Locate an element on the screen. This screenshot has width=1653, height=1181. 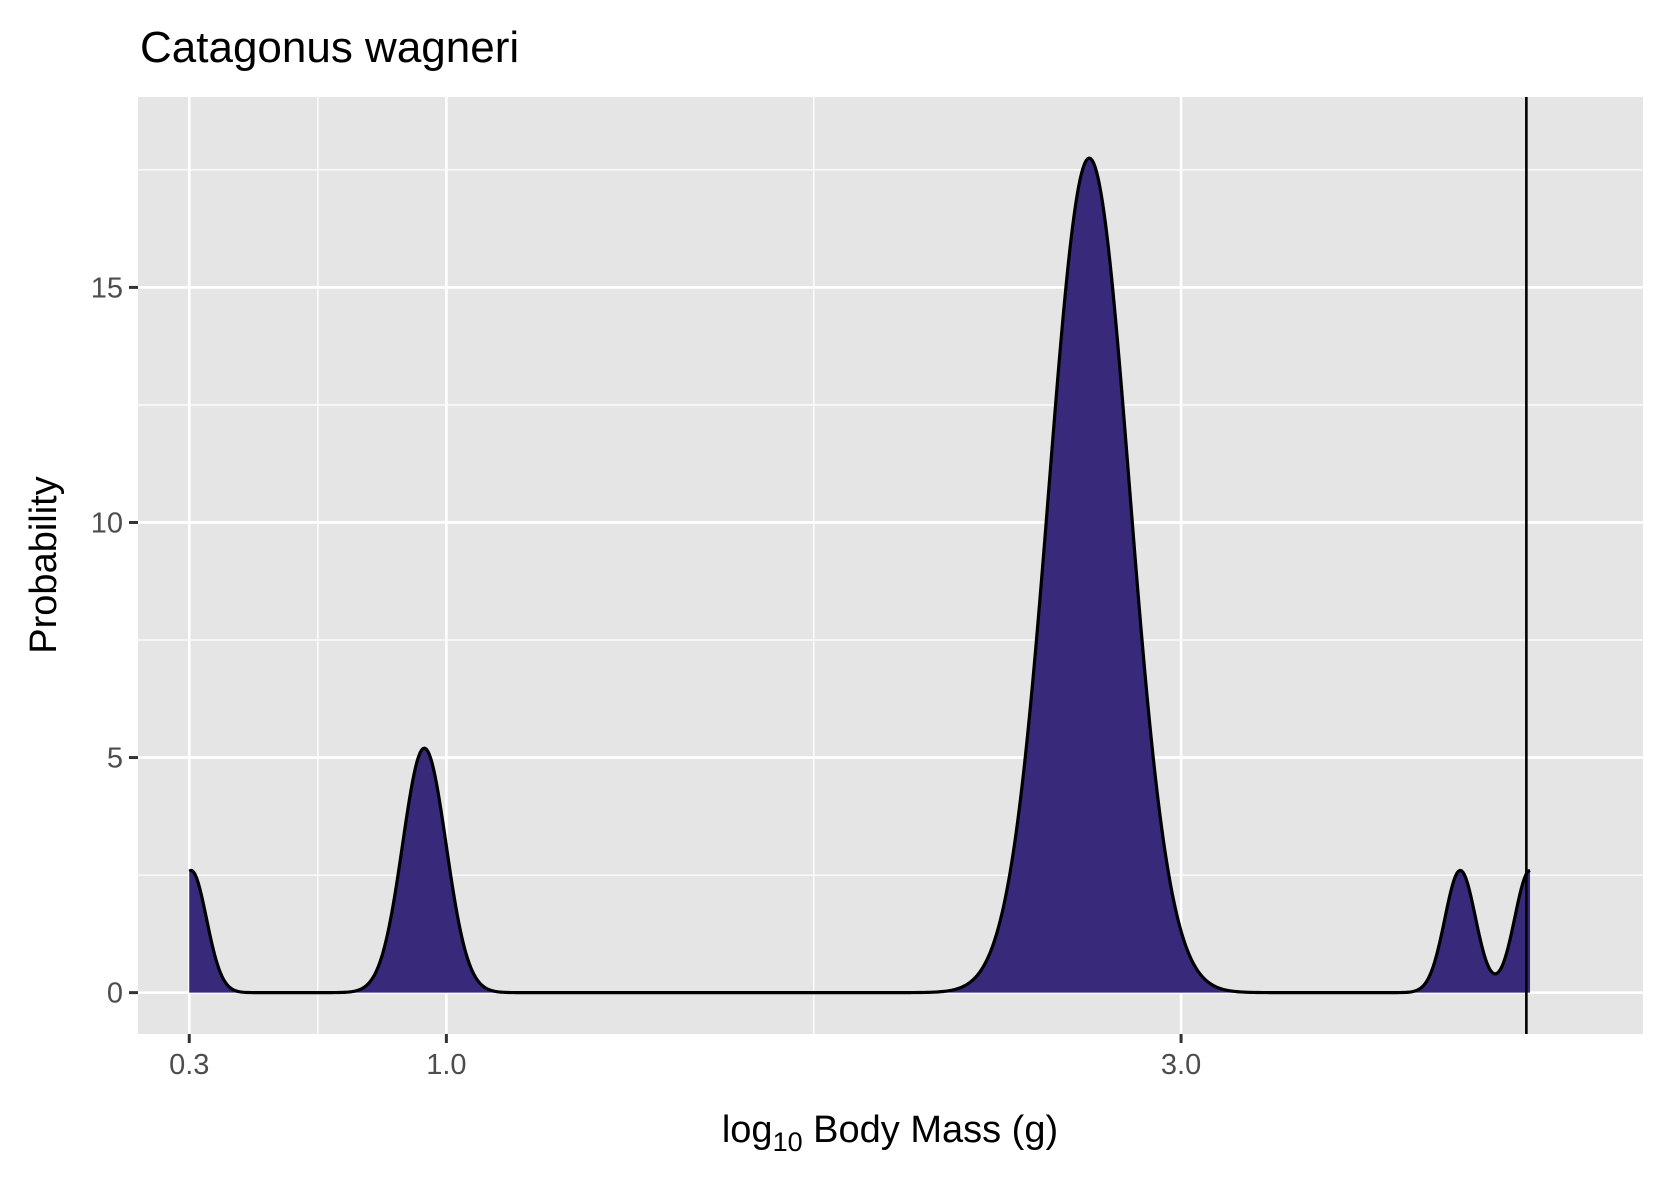
x-tick-label: 0.3 is located at coordinates (189, 1065).